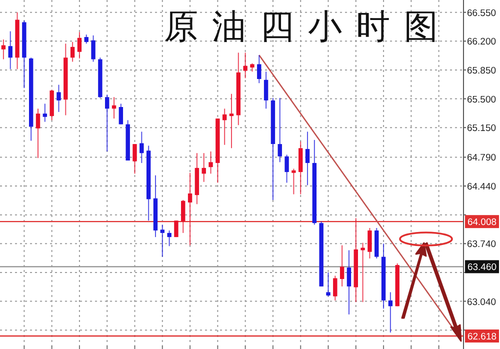  Describe the element at coordinates (481, 13) in the screenshot. I see `y-tick-label: 66.550` at that location.